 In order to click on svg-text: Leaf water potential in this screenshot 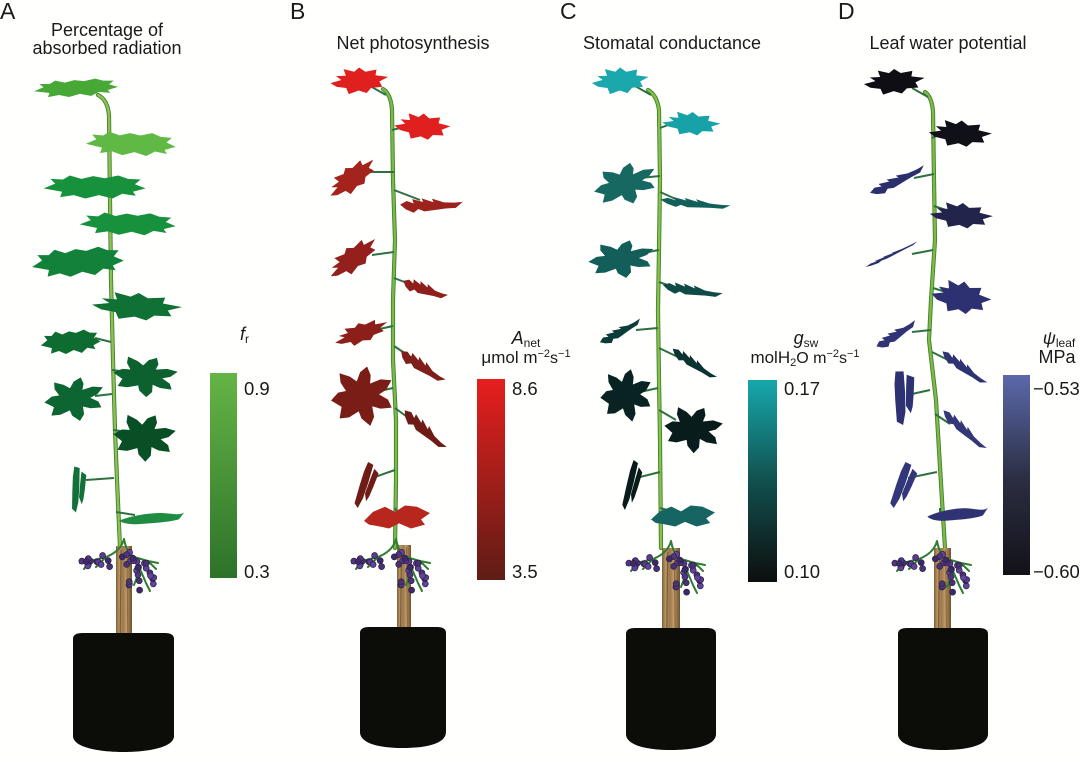, I will do `click(947, 43)`.